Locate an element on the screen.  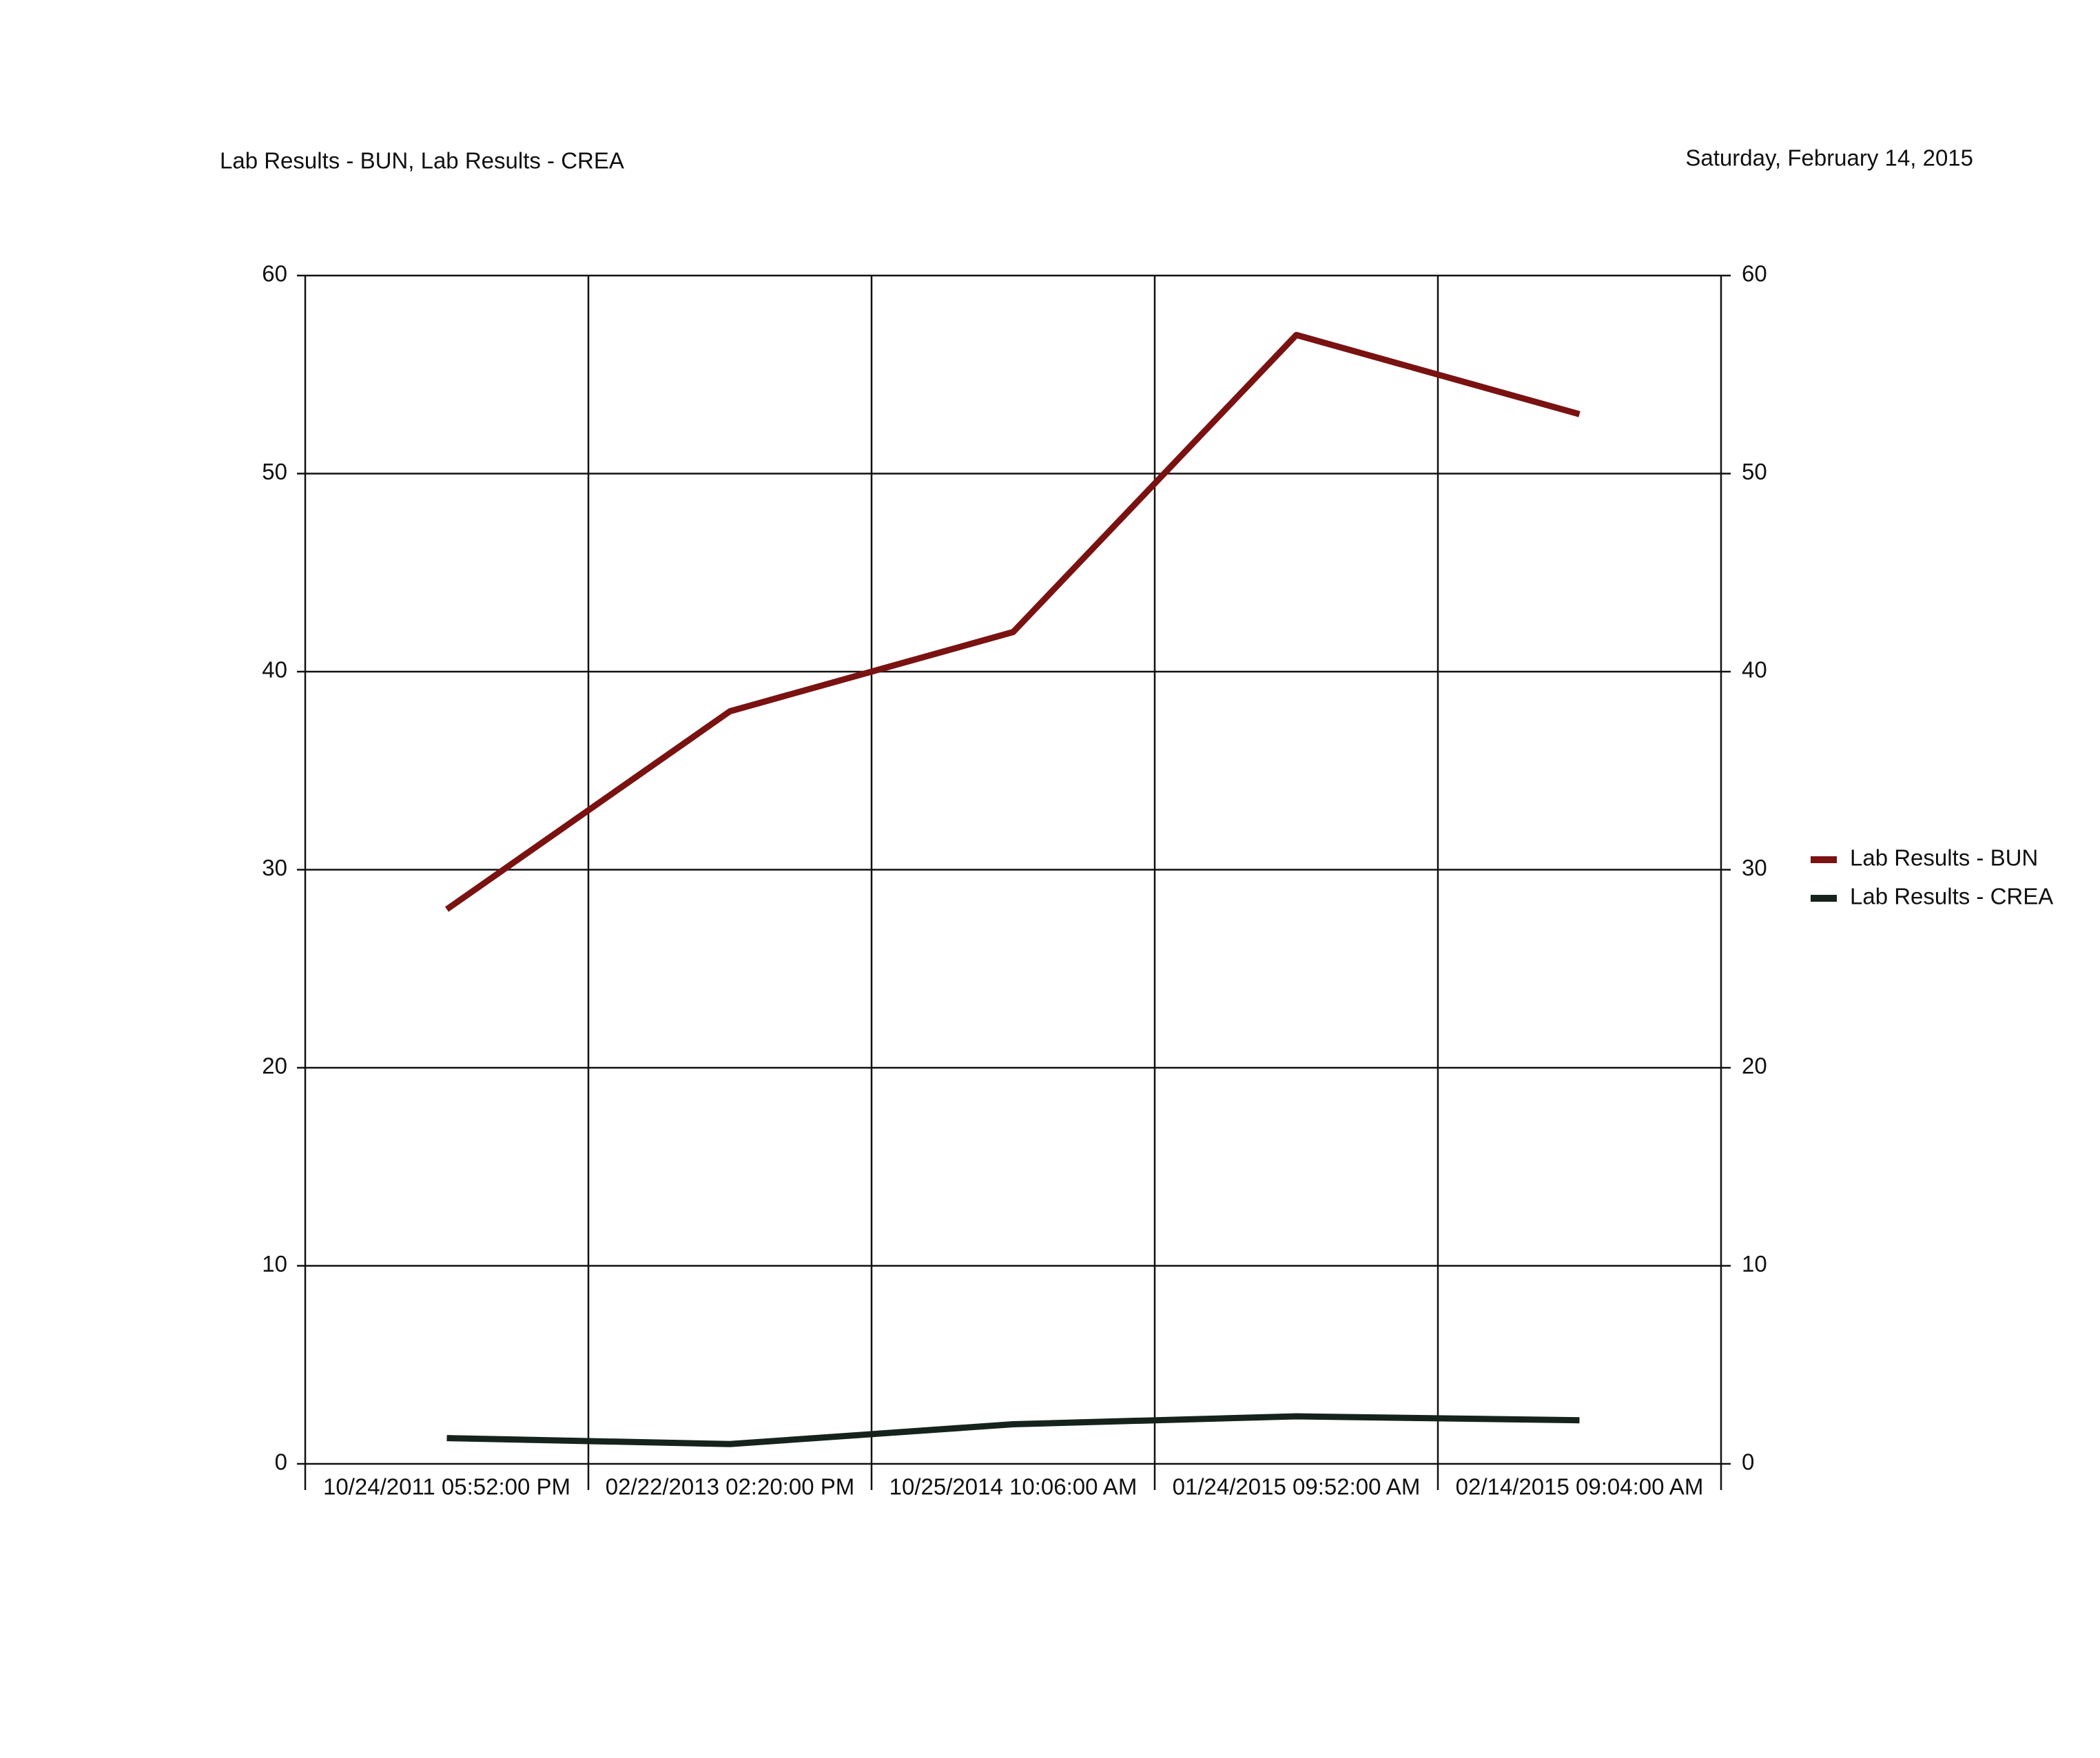
y-tick-label: 50 is located at coordinates (274, 471).